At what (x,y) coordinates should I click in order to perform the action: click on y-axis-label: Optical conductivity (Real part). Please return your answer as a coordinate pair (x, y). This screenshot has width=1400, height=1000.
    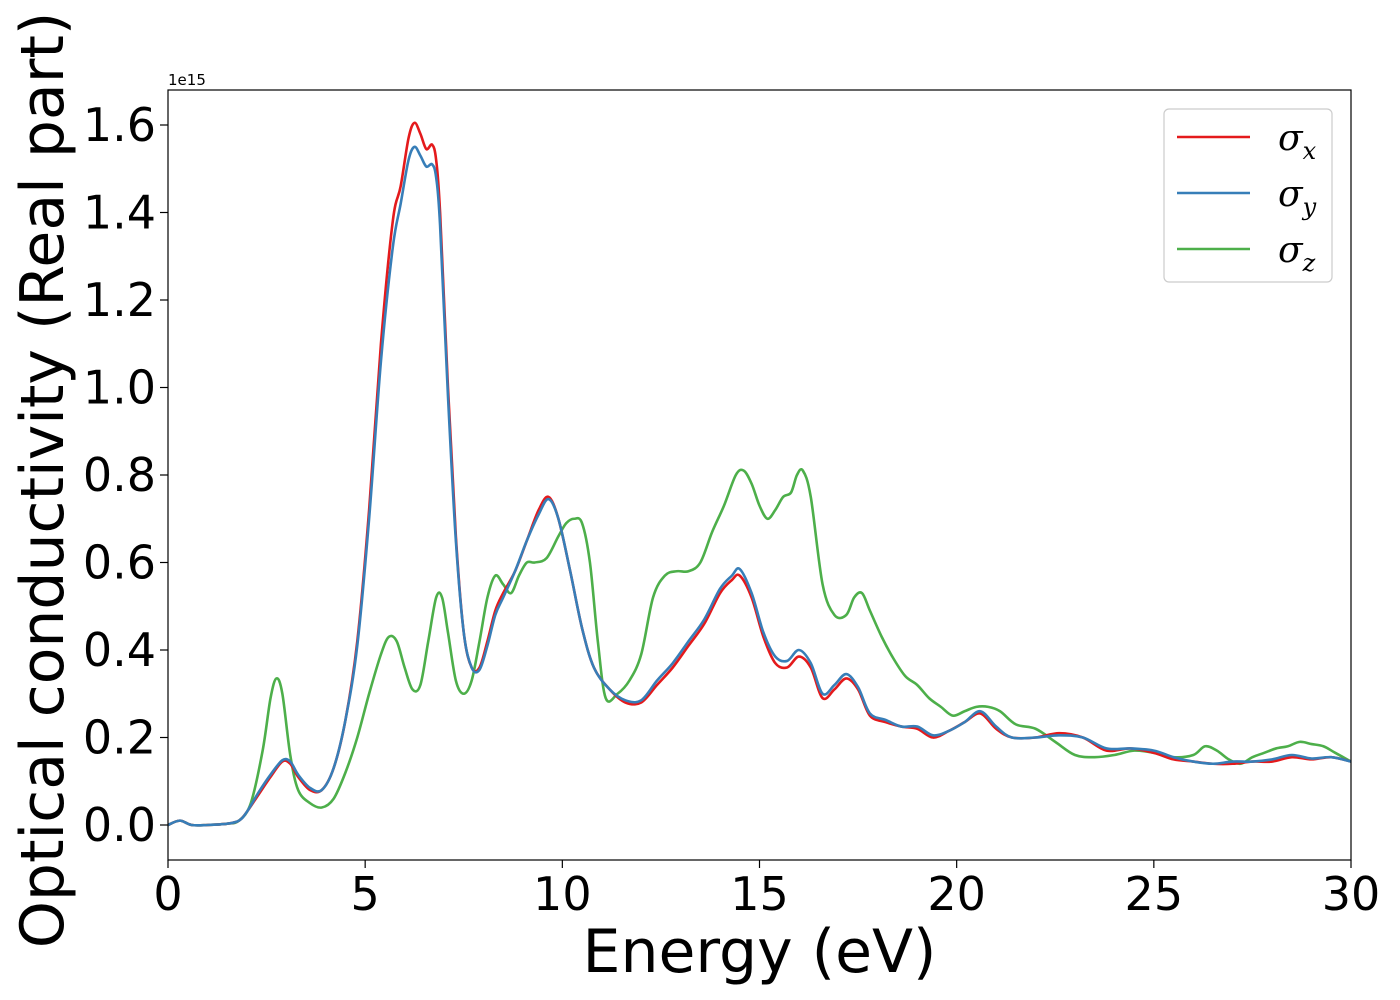
    Looking at the image, I should click on (43, 480).